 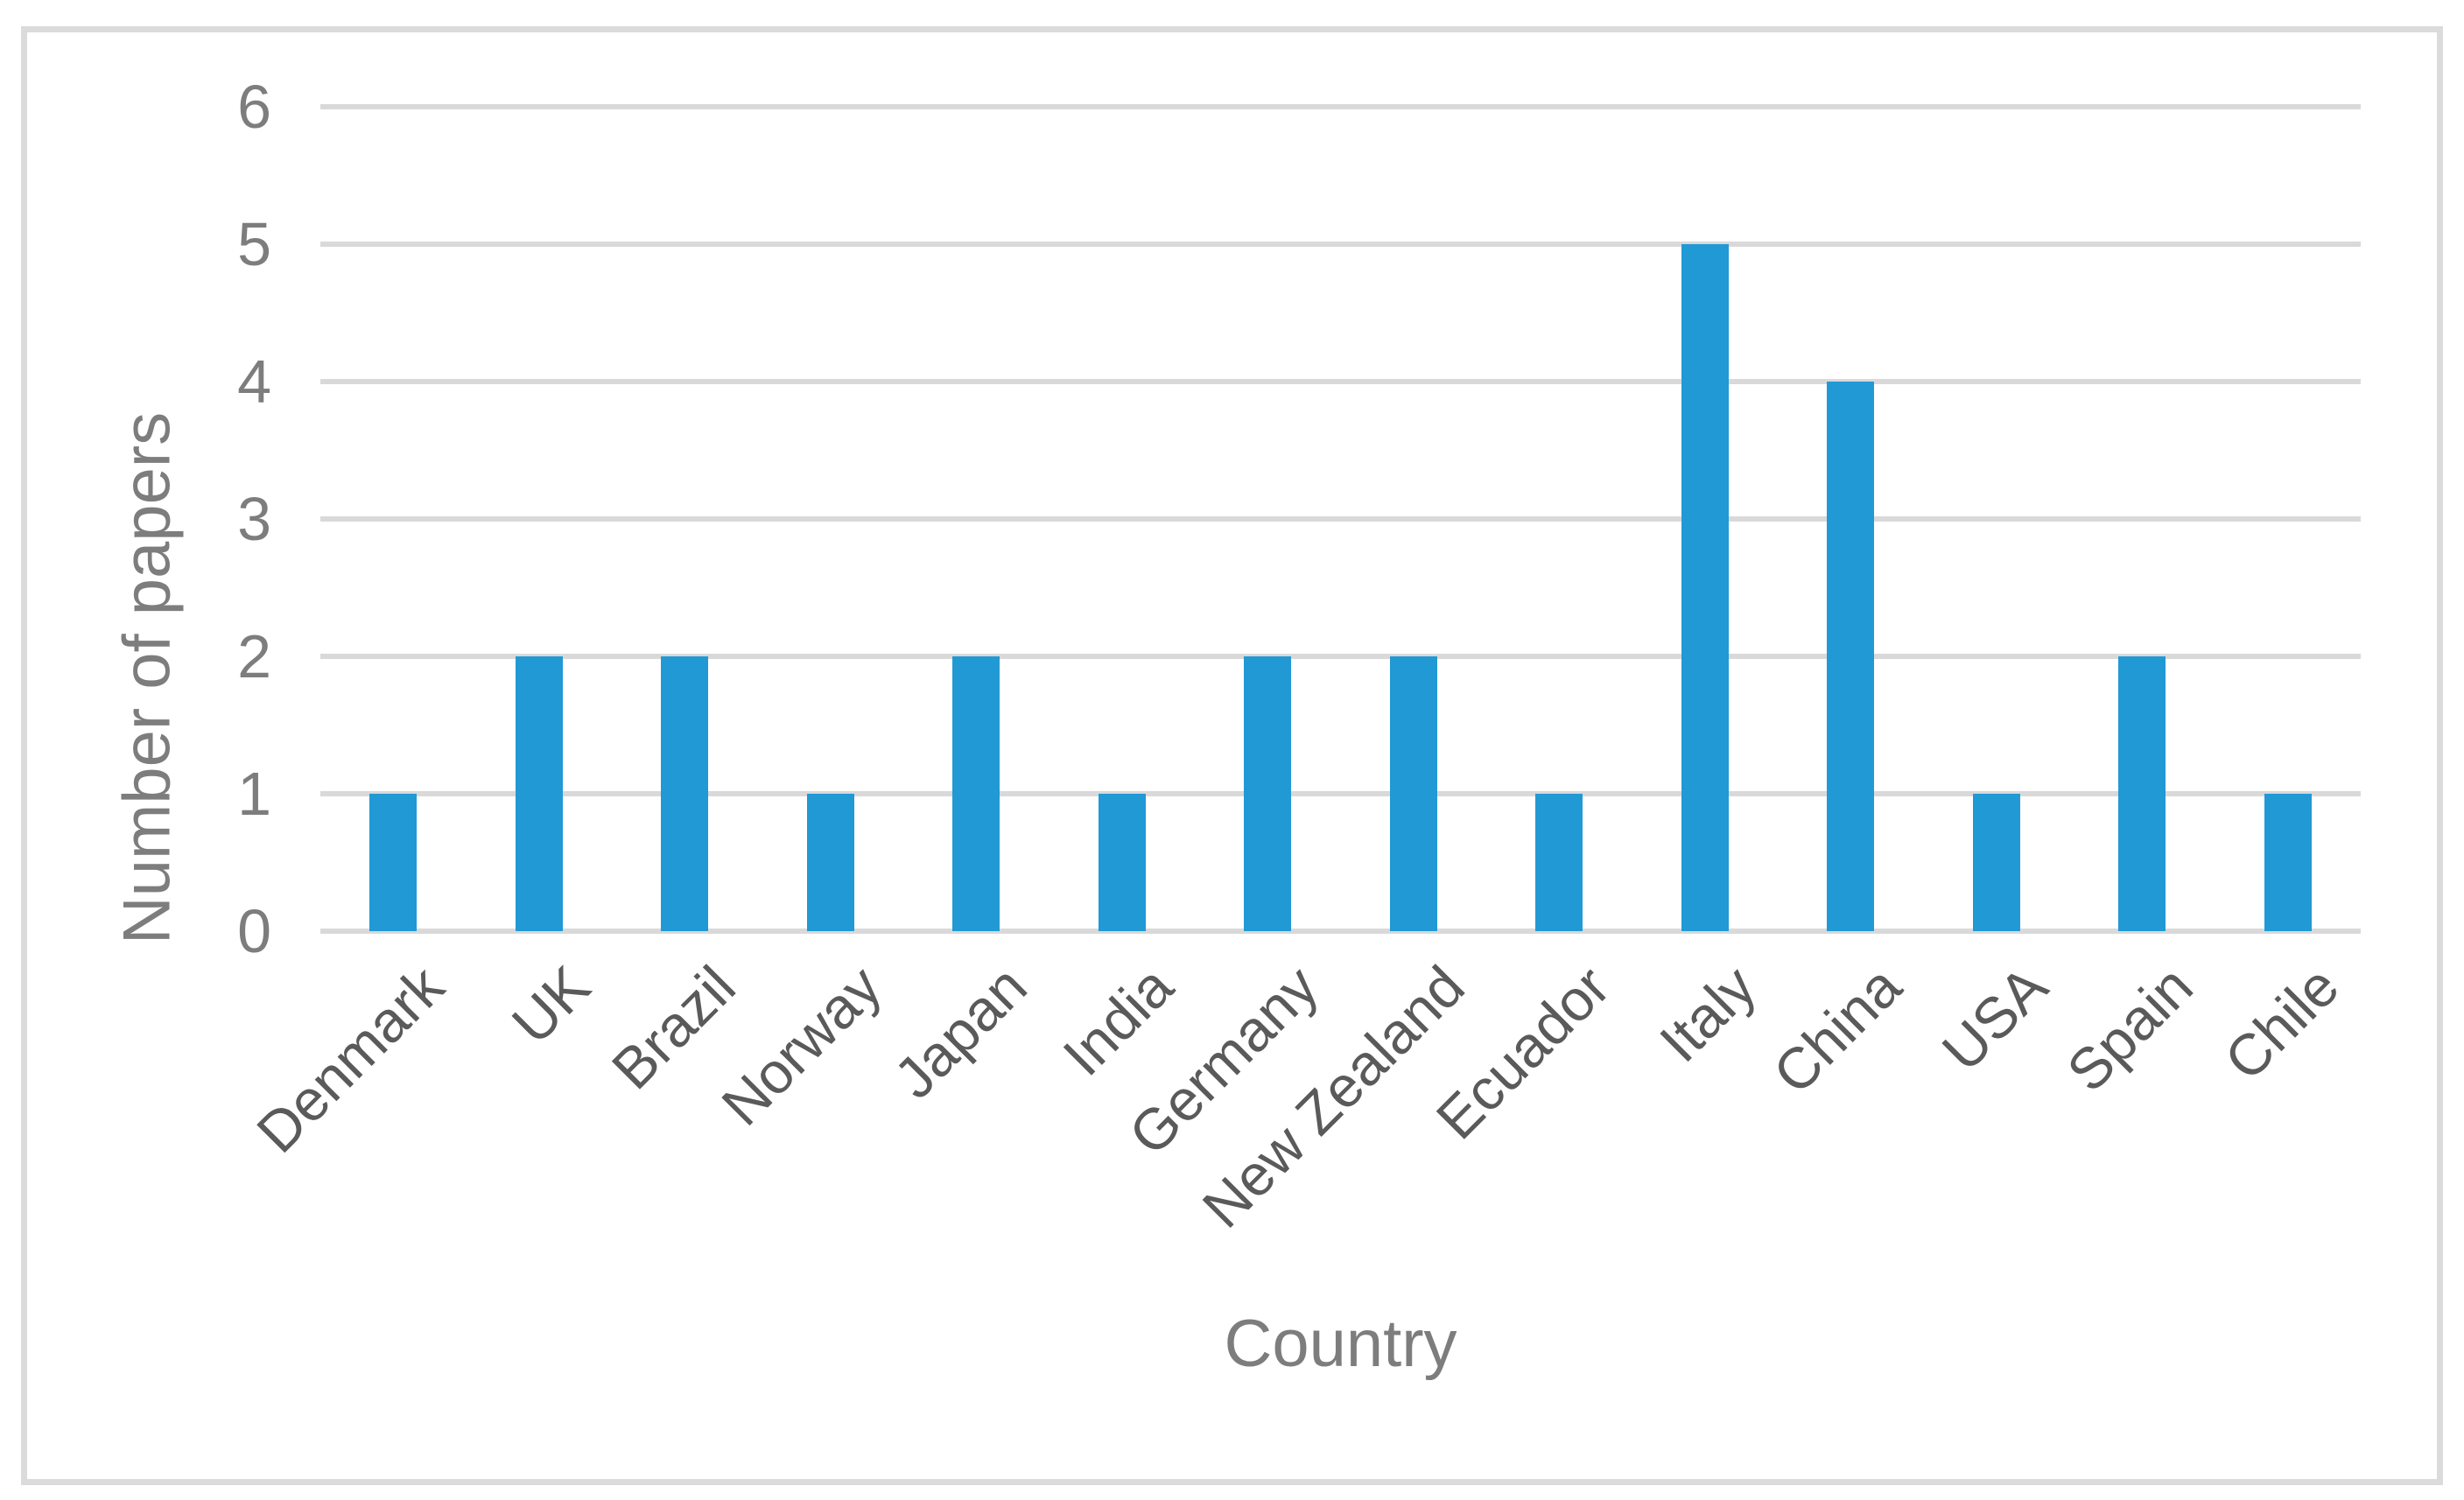 I want to click on bar-germany, so click(x=1268, y=793).